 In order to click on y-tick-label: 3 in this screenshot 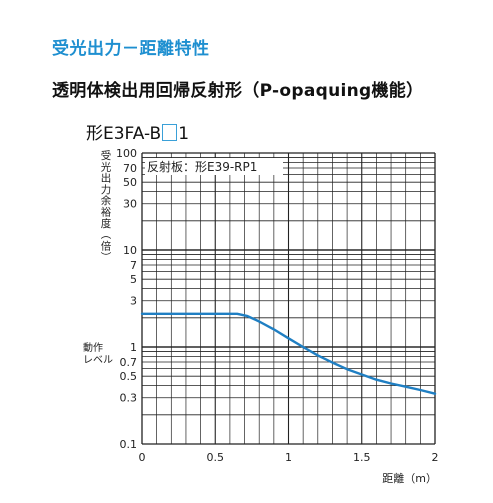, I will do `click(133, 301)`.